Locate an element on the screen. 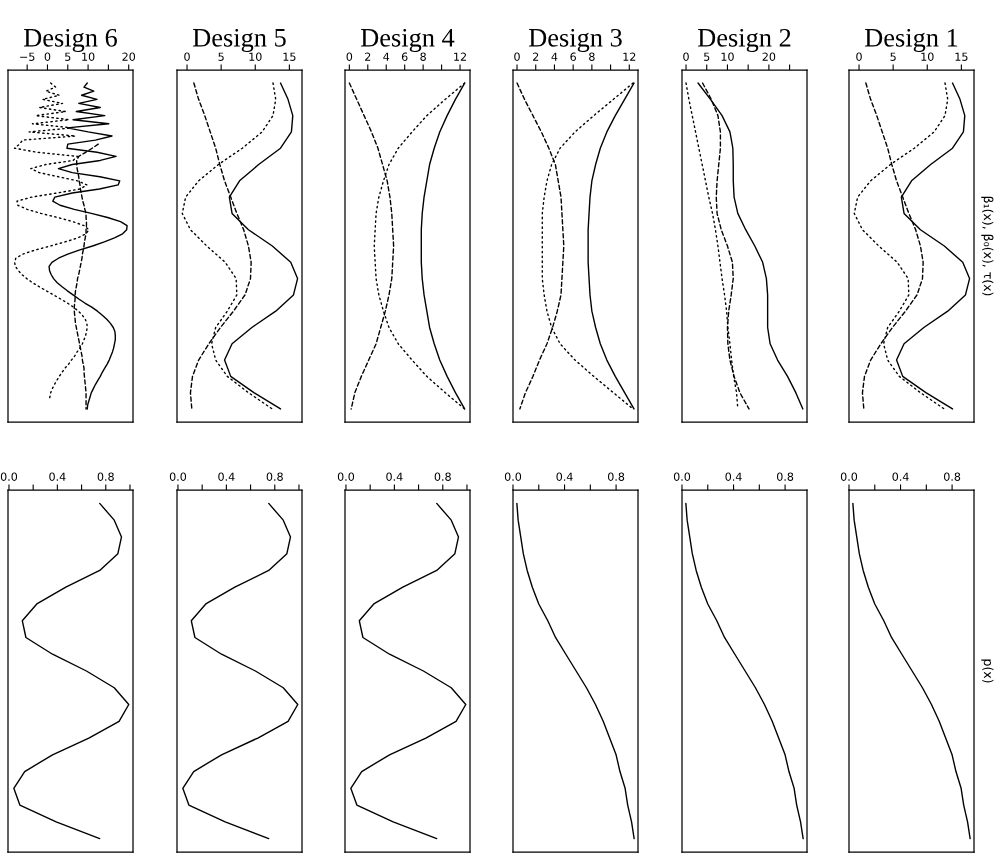 The image size is (1003, 859). chart-title: Design 1 is located at coordinates (911, 40).